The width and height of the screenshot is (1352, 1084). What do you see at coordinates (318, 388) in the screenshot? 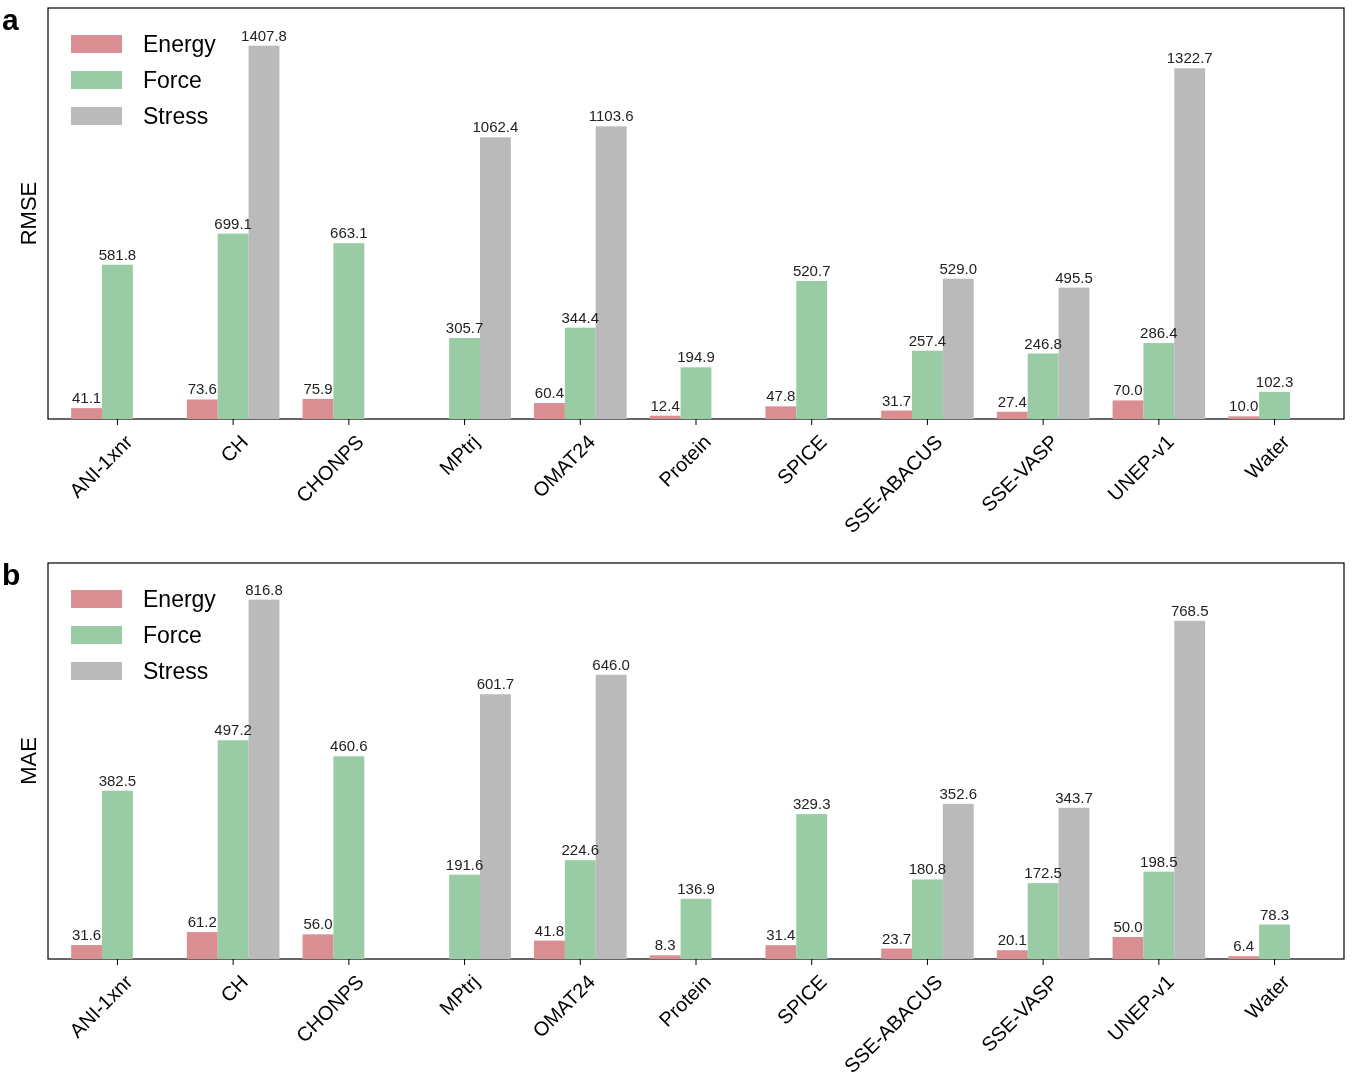
I see `data-label: 75.9` at bounding box center [318, 388].